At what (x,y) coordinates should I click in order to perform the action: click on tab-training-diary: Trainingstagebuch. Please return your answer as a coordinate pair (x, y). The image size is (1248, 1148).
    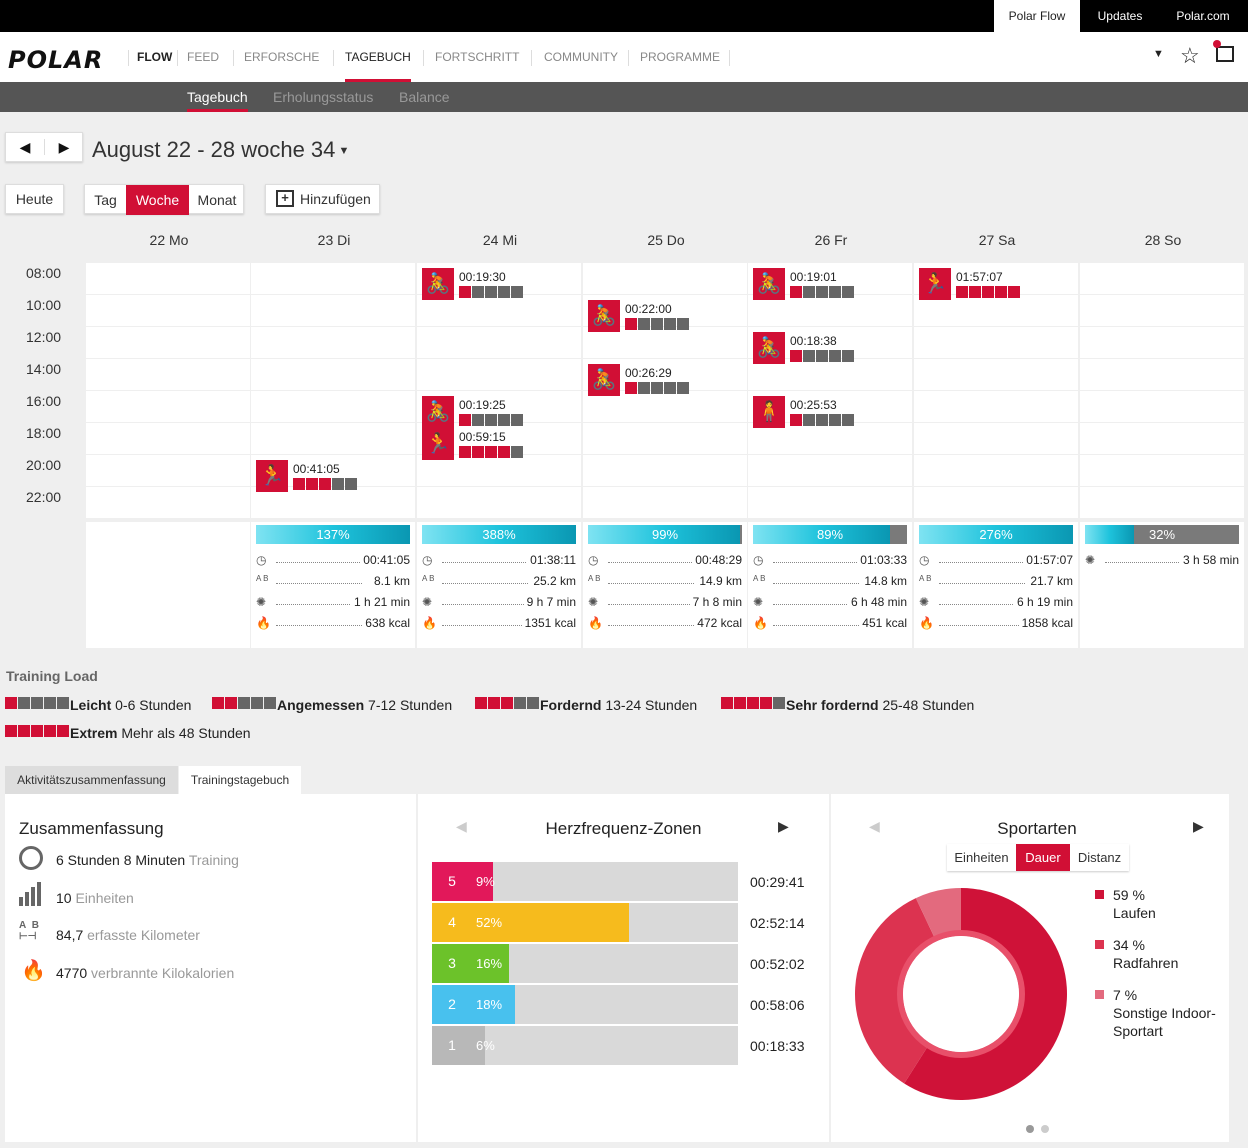
    Looking at the image, I should click on (240, 780).